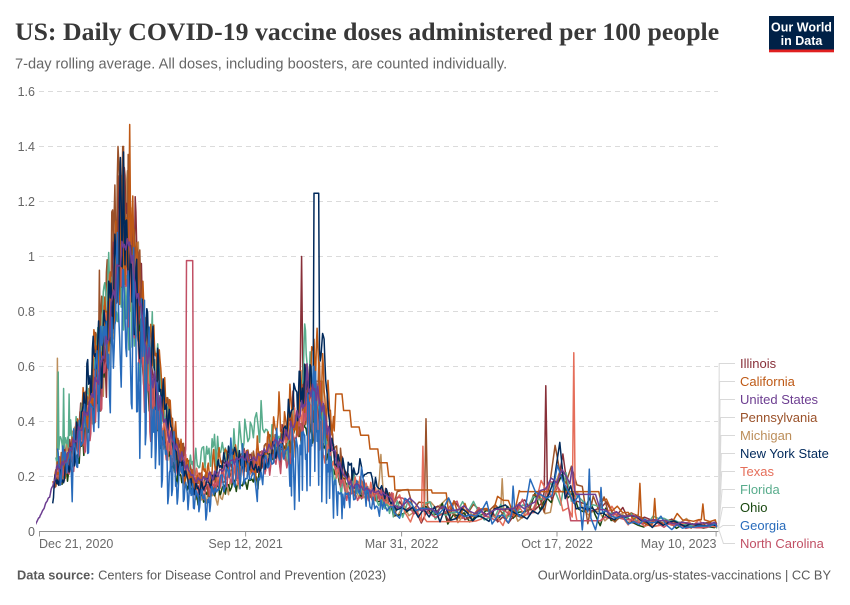  Describe the element at coordinates (26, 147) in the screenshot. I see `svg-text: 1.4` at that location.